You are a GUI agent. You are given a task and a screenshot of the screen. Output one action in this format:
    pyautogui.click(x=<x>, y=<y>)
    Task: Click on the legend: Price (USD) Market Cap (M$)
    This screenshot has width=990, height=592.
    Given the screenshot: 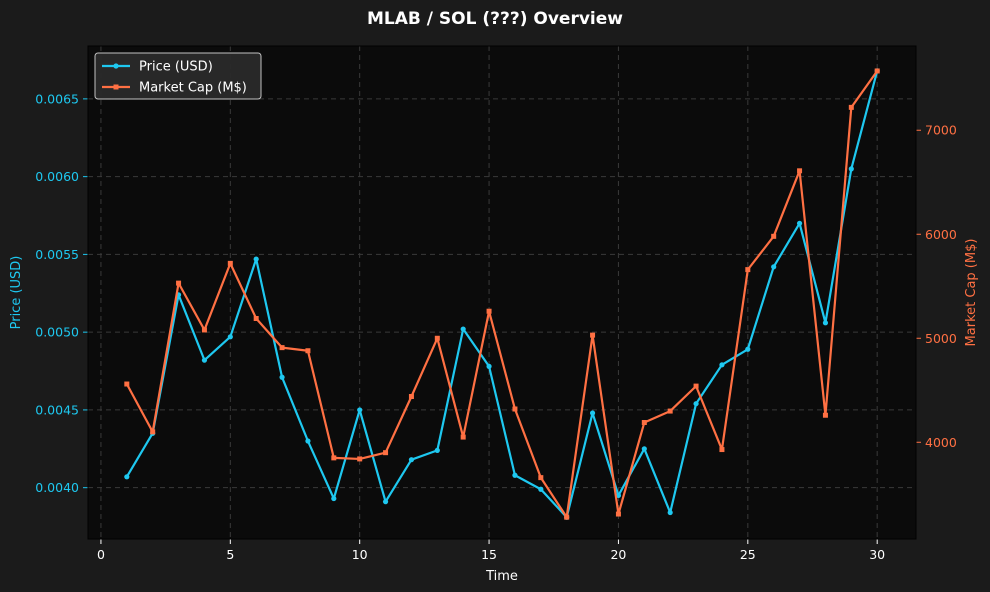 What is the action you would take?
    pyautogui.click(x=178, y=76)
    